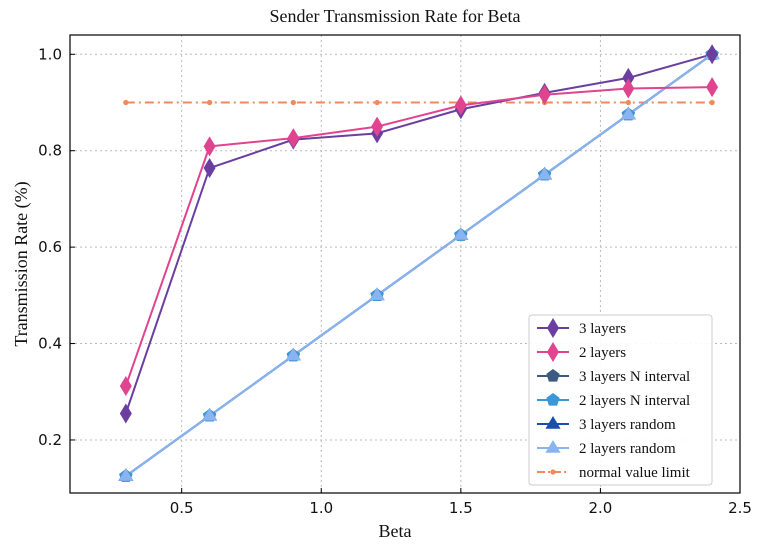  What do you see at coordinates (740, 508) in the screenshot?
I see `x-tick-label: 2.5` at bounding box center [740, 508].